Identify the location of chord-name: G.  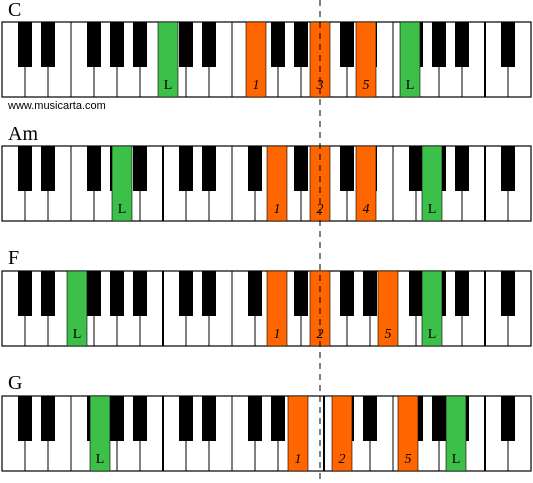
(15, 383).